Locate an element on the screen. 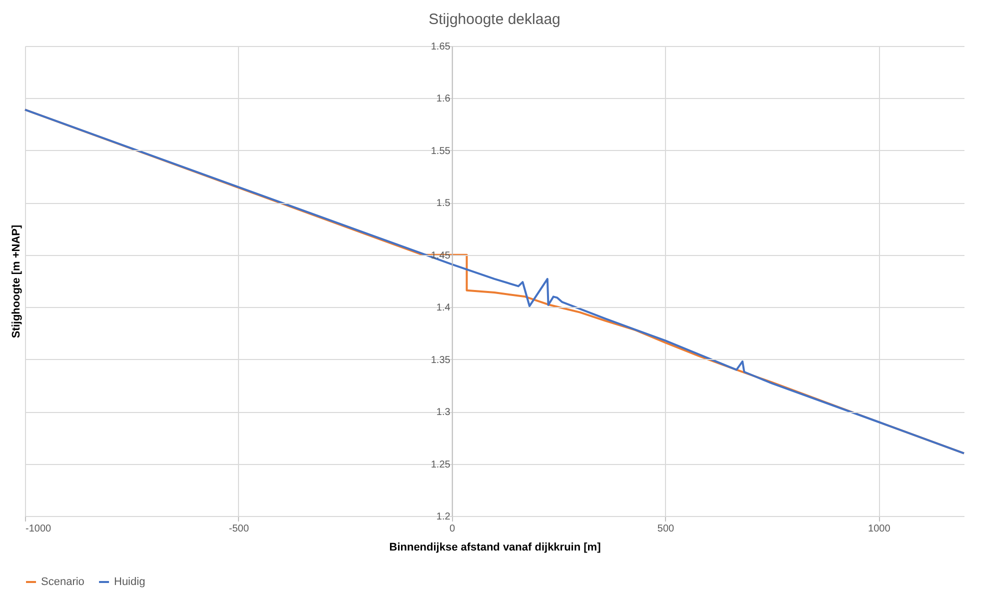  legend-label: Huidig is located at coordinates (130, 582).